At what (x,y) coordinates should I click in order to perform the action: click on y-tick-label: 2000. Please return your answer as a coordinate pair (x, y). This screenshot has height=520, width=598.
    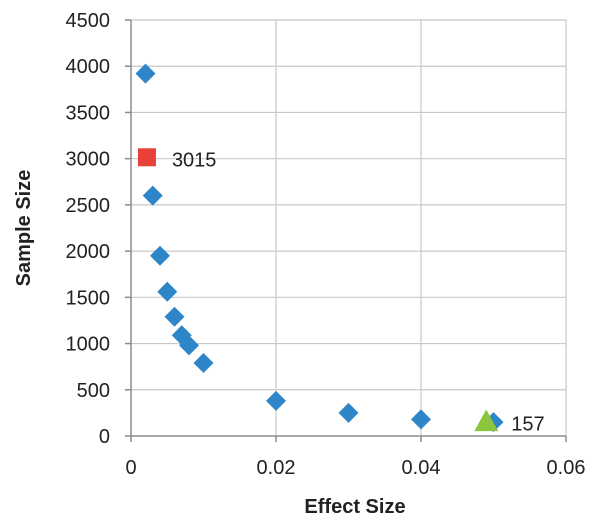
    Looking at the image, I should click on (88, 252).